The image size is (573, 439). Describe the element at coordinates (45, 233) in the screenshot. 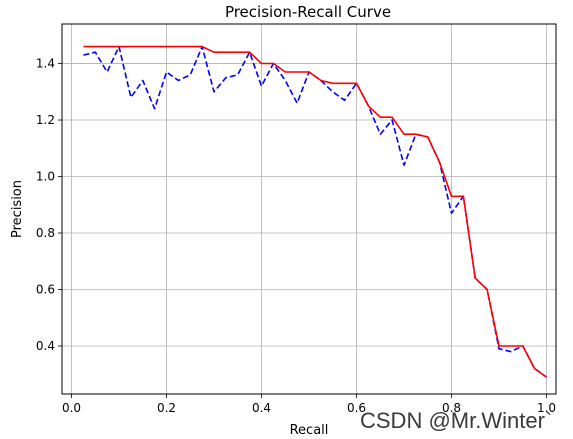

I see `y-tick-label: 0.8` at that location.